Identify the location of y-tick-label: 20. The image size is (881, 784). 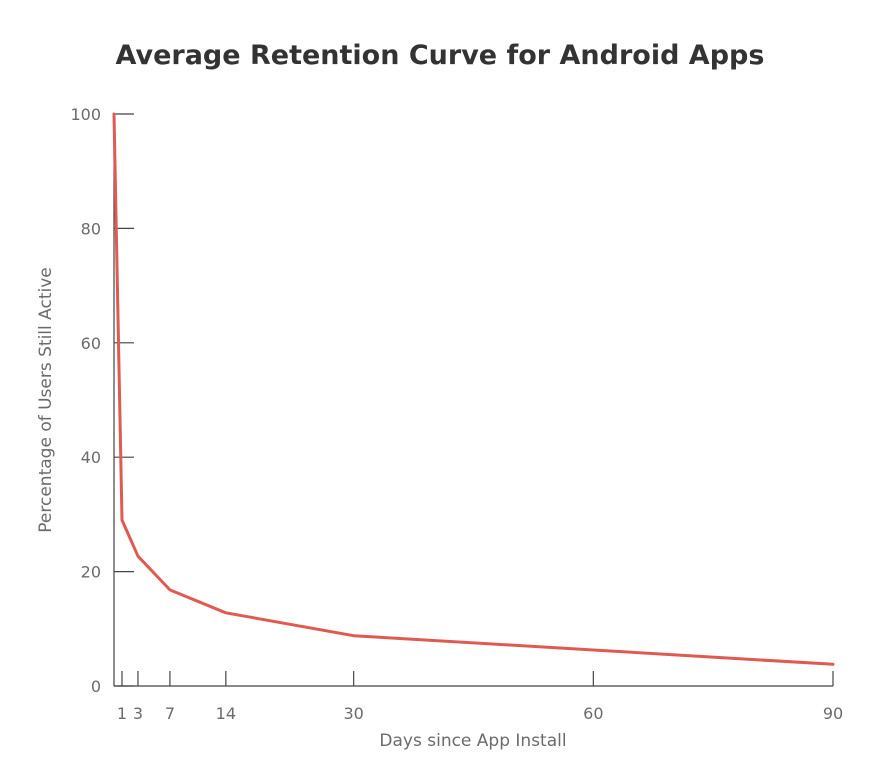
(91, 572).